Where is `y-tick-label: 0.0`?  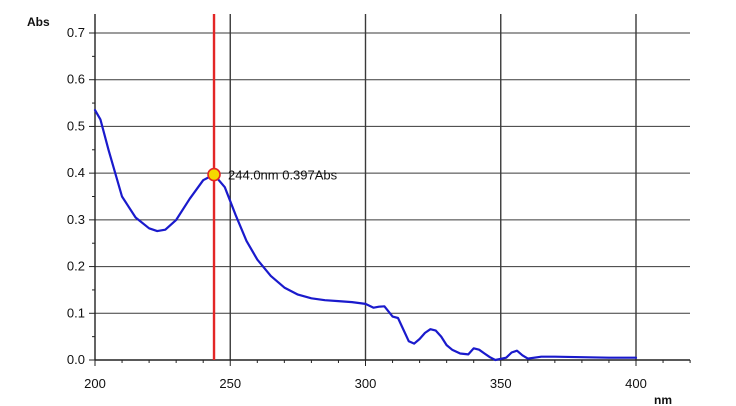
y-tick-label: 0.0 is located at coordinates (76, 359).